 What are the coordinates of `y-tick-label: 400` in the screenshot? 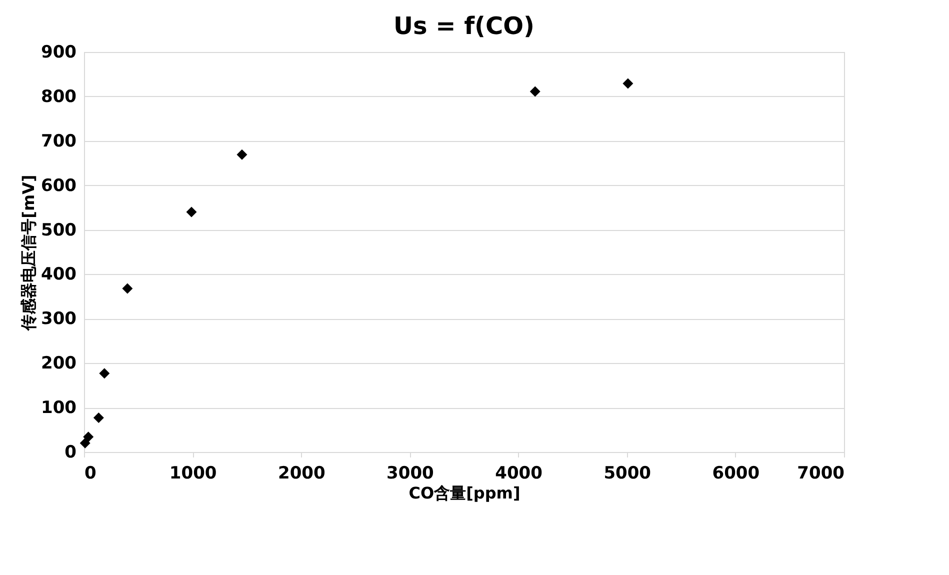 It's located at (59, 274).